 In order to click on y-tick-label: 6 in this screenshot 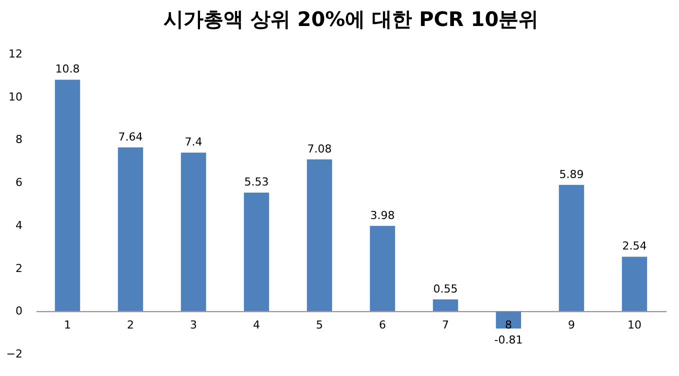, I will do `click(19, 183)`.